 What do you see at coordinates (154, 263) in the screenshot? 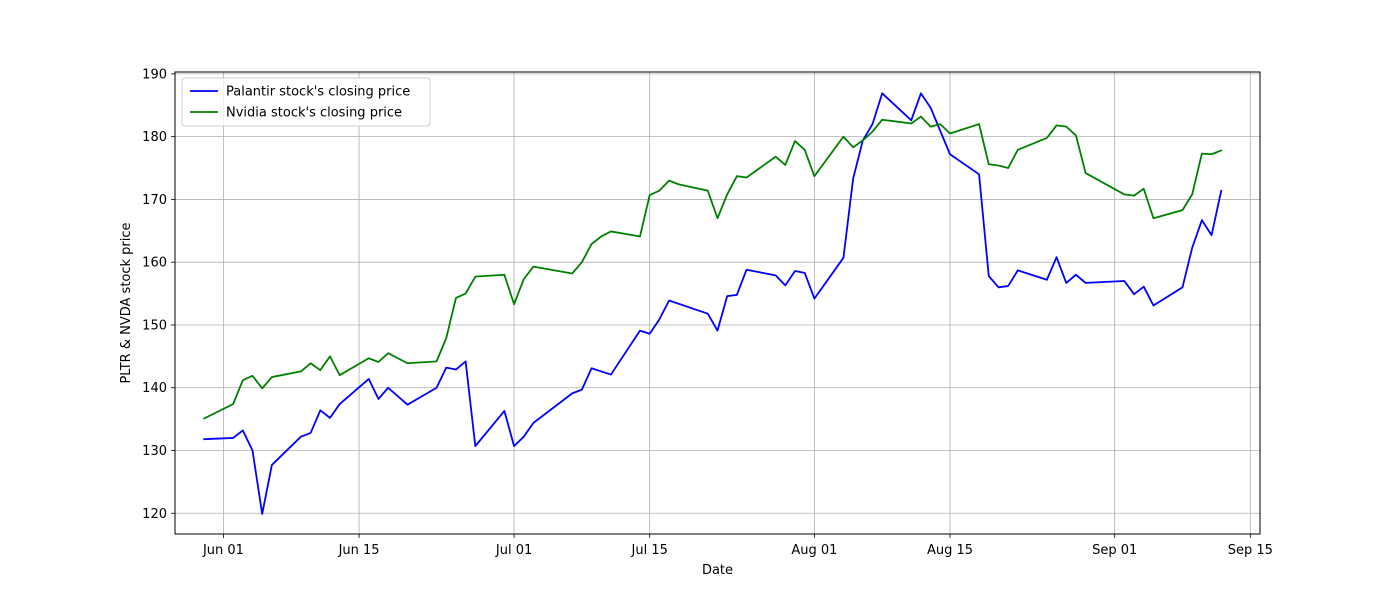
I see `y-tick-label: 160` at bounding box center [154, 263].